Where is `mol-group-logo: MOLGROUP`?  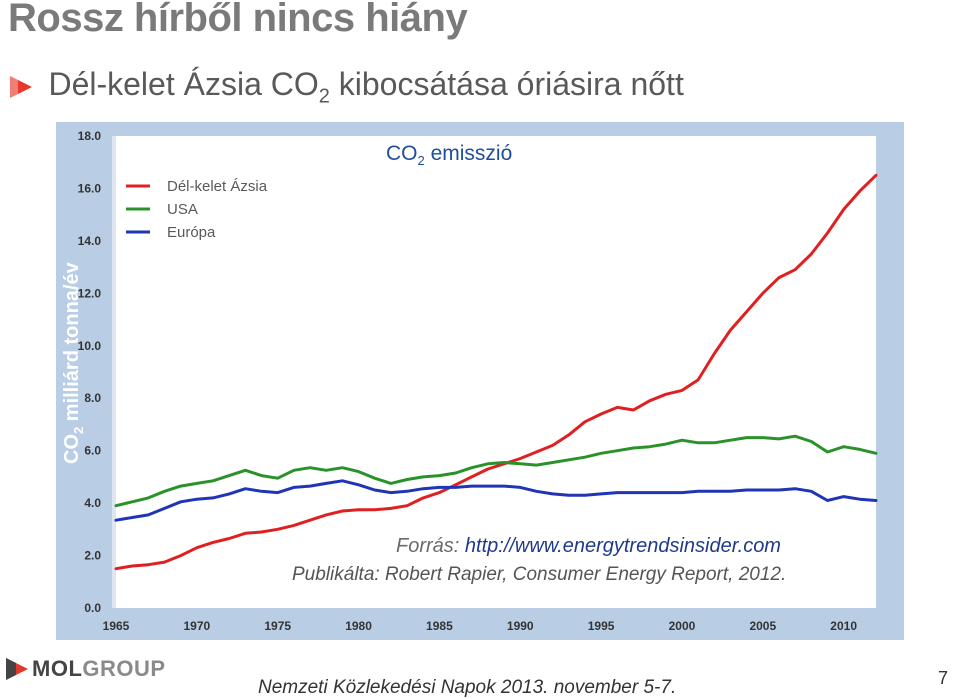 mol-group-logo: MOLGROUP is located at coordinates (86, 669).